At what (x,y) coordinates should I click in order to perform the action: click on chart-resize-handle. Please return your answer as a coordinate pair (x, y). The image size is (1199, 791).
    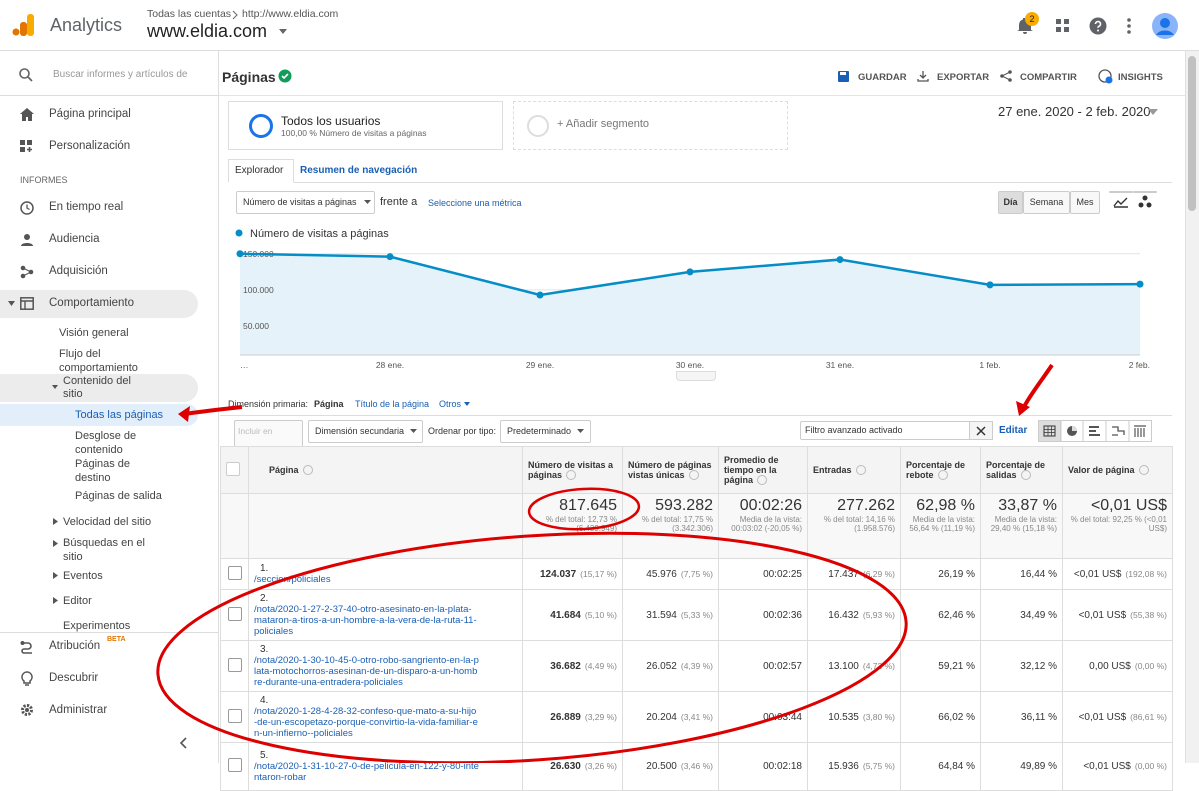
    Looking at the image, I should click on (696, 376).